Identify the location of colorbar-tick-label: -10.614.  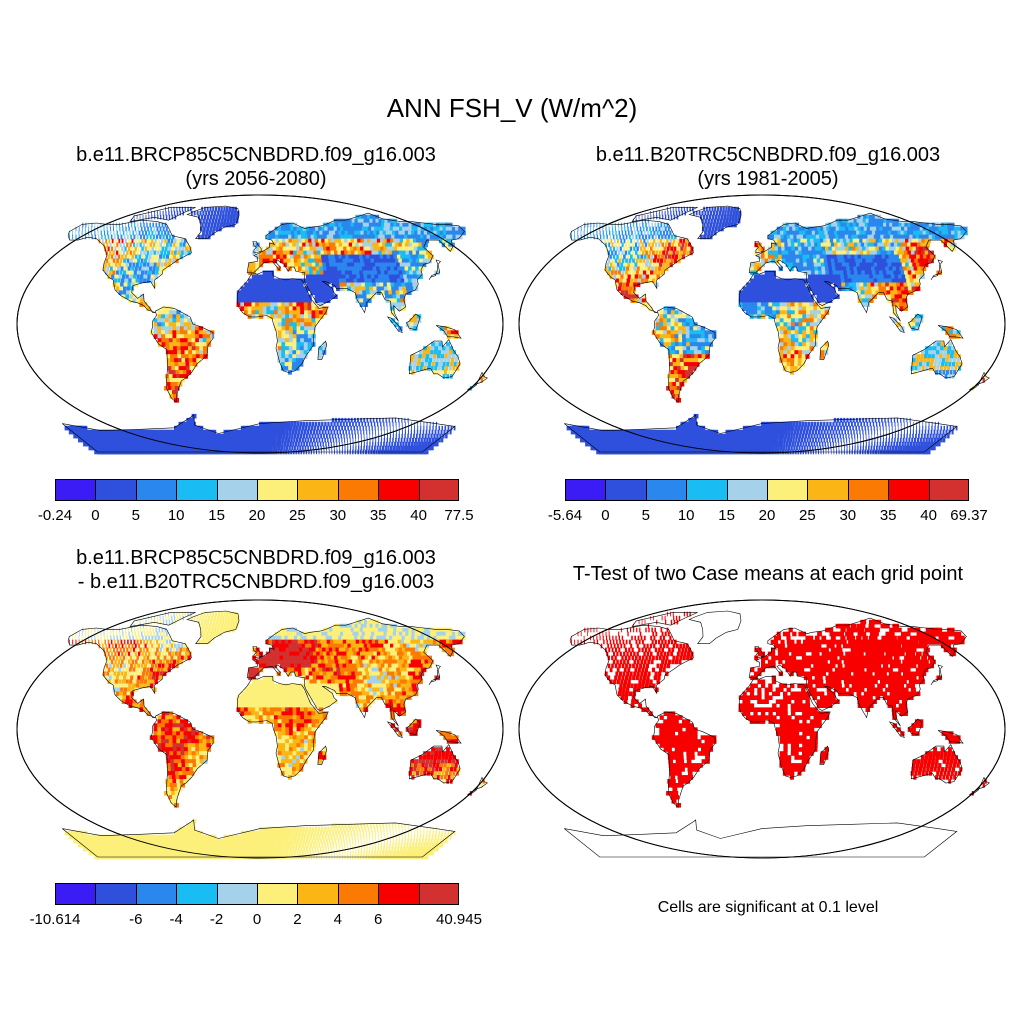
(55, 919).